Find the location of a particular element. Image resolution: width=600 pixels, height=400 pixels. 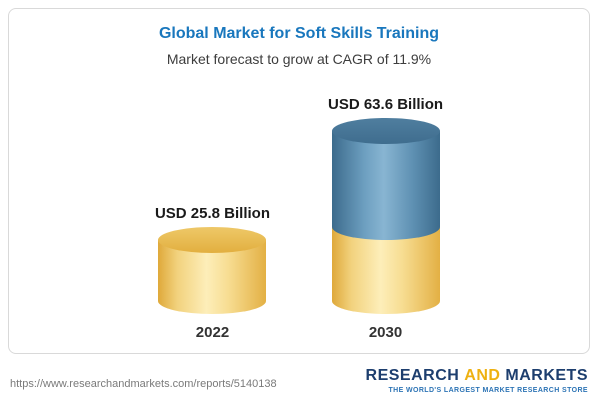

logo-word-research: RESEARCH is located at coordinates (412, 375).